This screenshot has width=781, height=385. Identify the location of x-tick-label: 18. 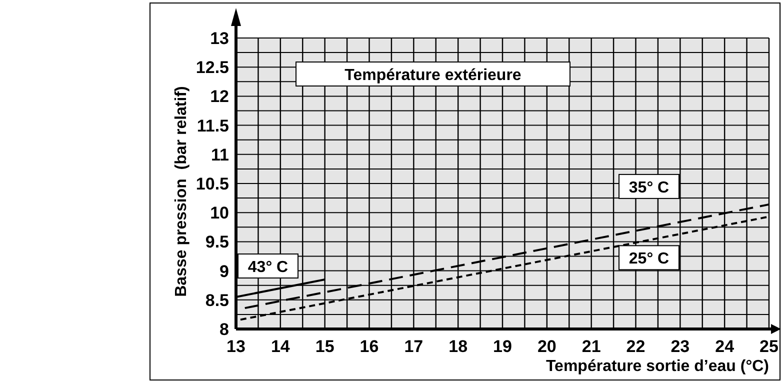
(458, 346).